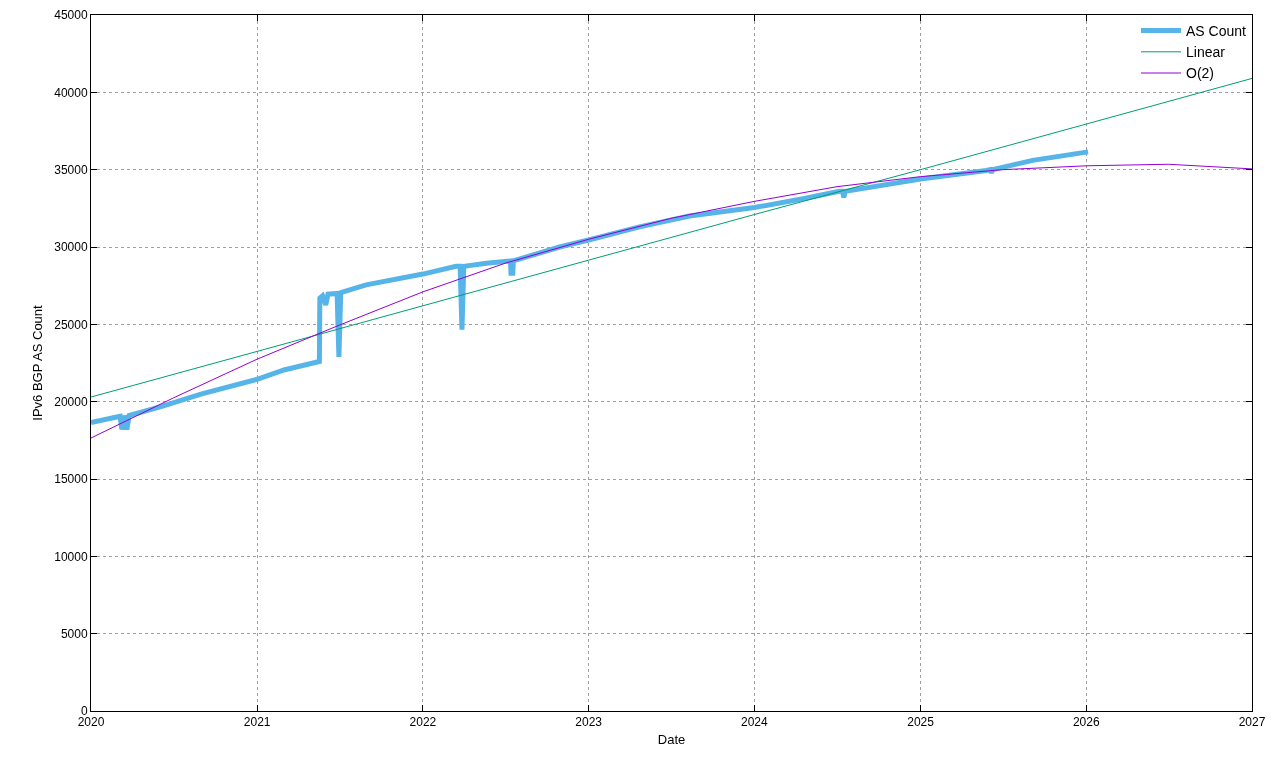 The image size is (1280, 760). I want to click on legend-label: O(2), so click(1200, 73).